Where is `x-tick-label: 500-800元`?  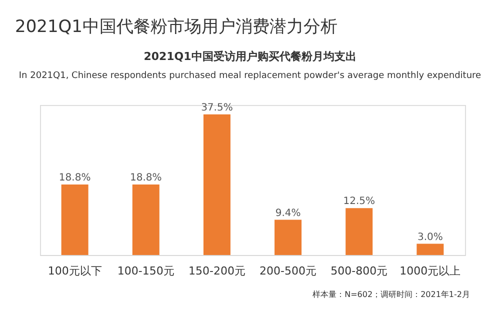
x-tick-label: 500-800元 is located at coordinates (359, 271).